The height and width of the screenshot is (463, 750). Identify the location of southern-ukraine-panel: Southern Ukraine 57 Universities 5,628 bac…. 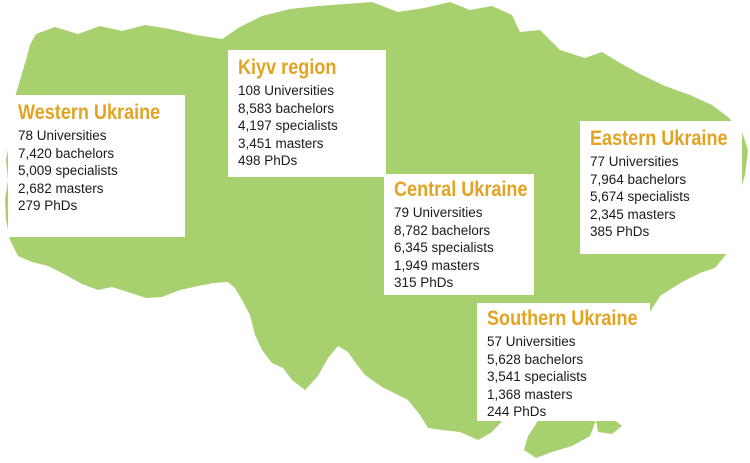
(563, 362).